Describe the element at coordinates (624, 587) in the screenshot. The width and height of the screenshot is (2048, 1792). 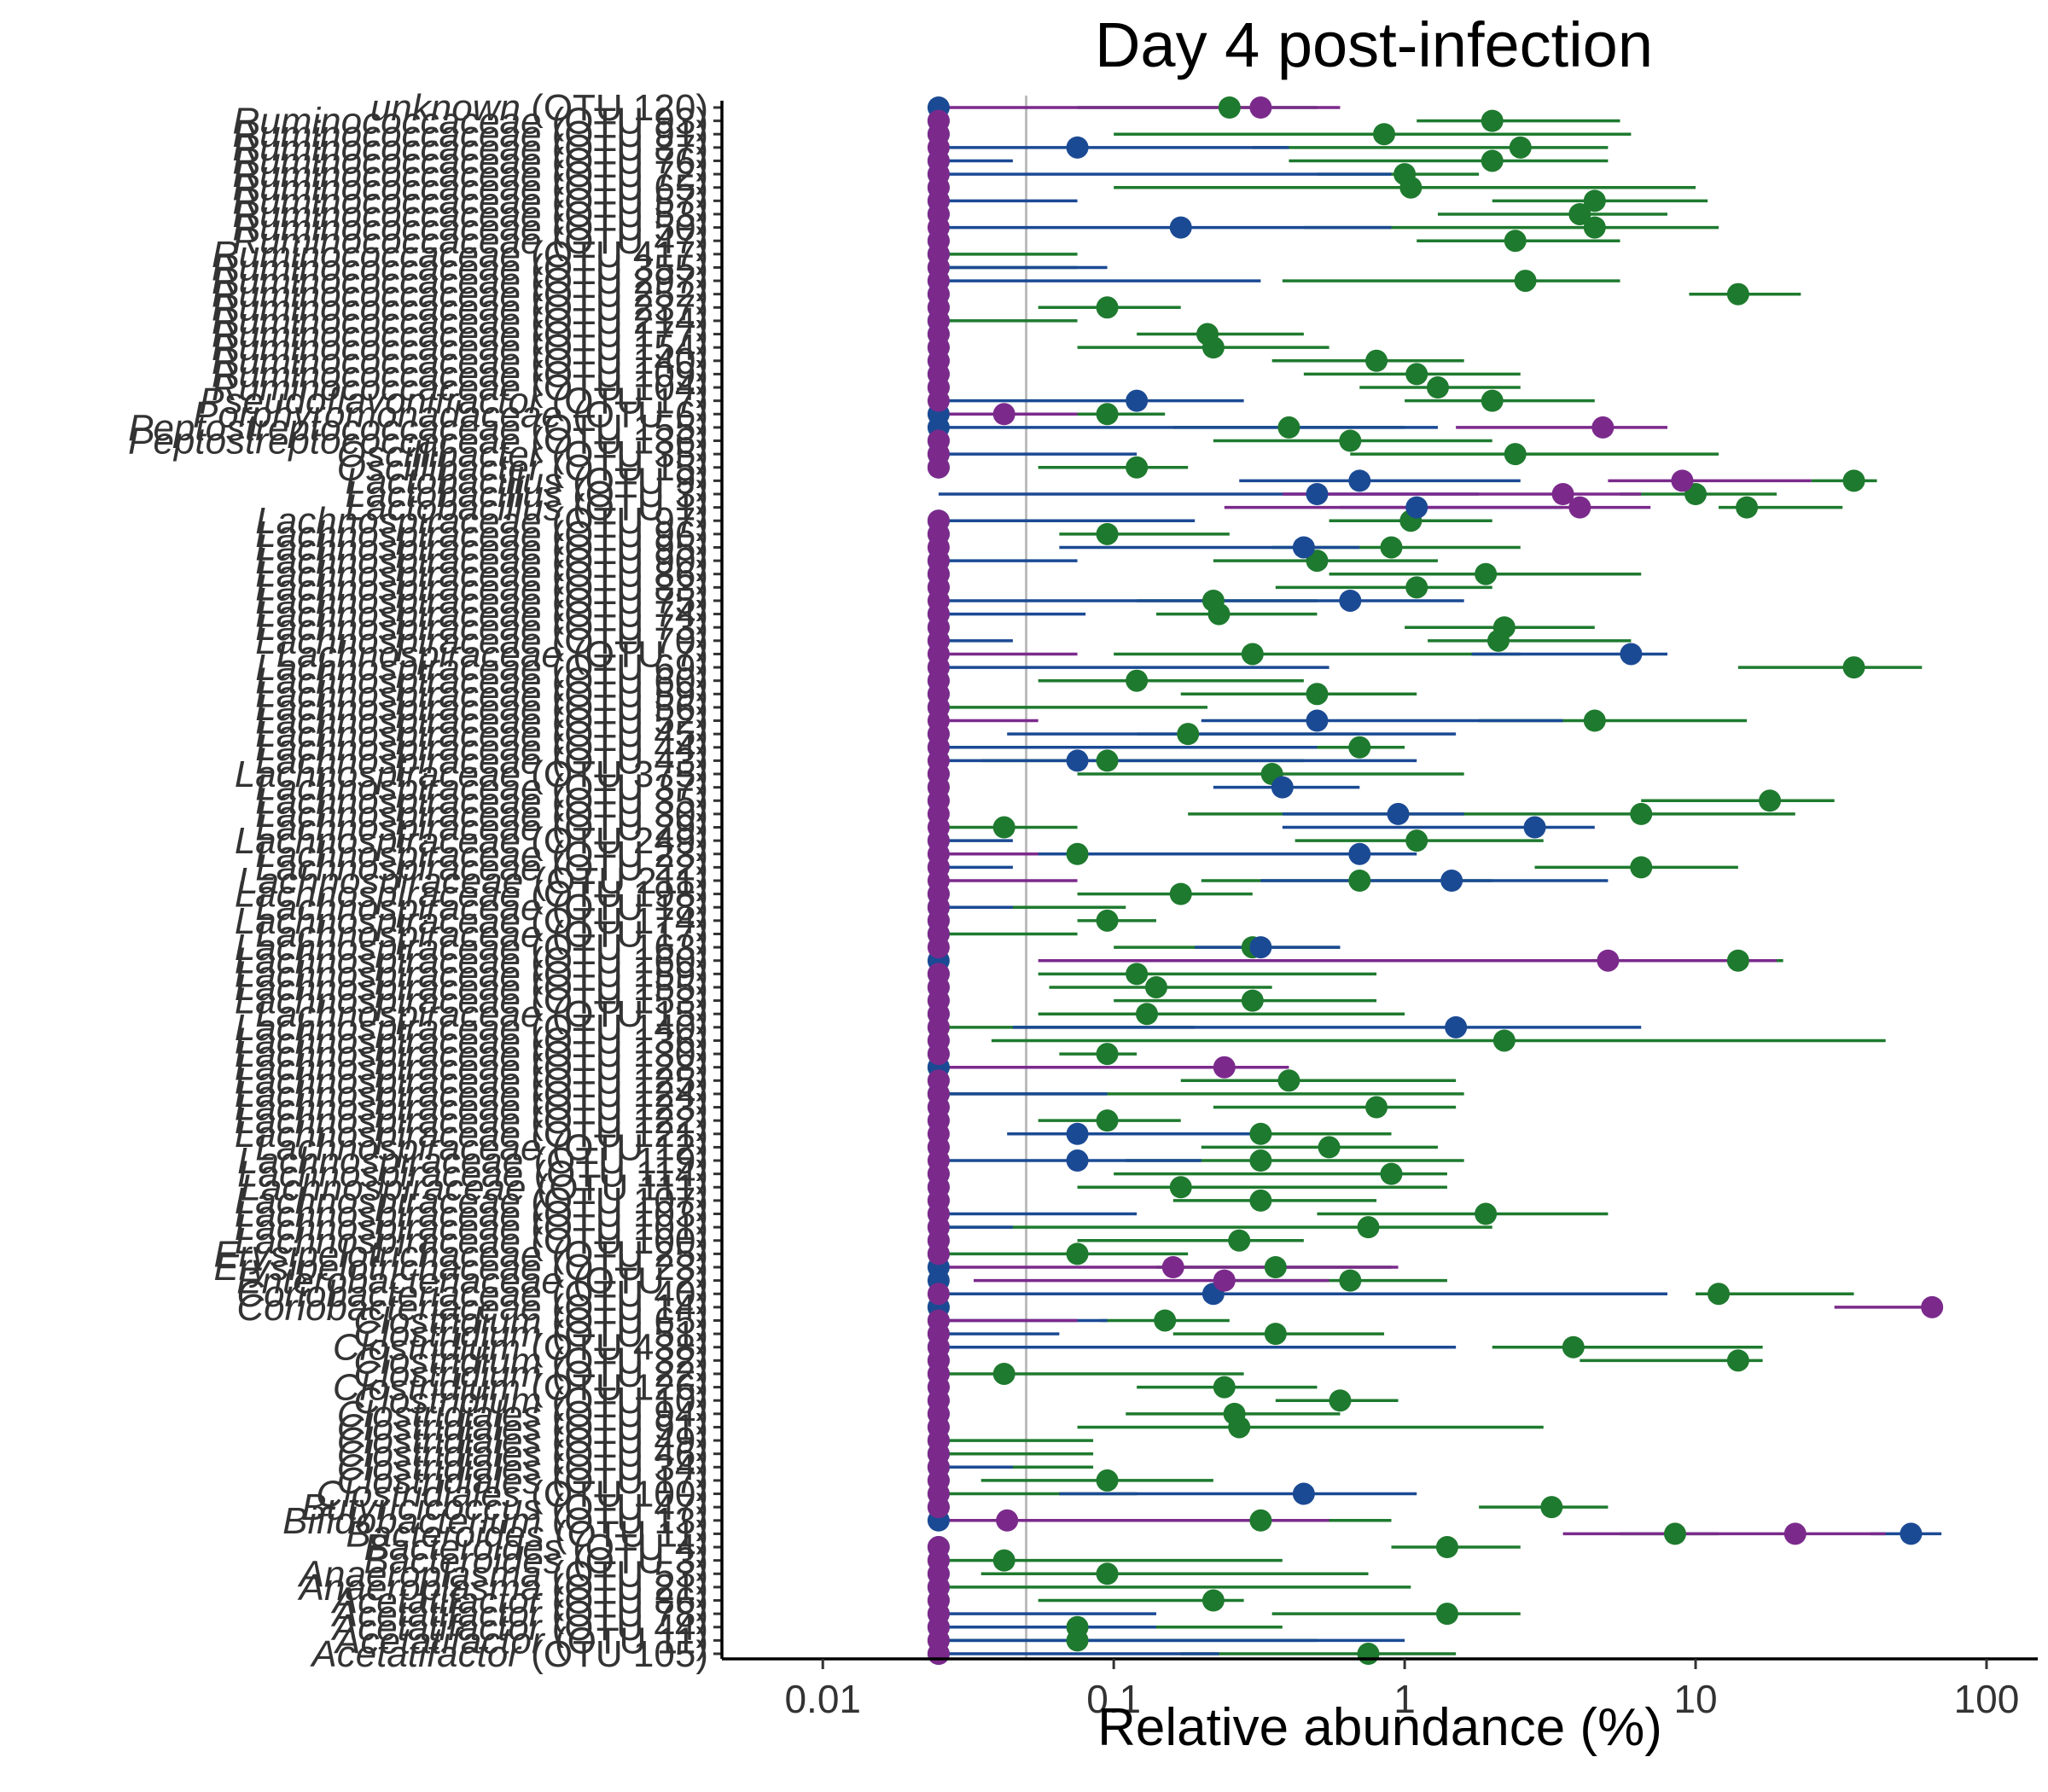
I see `y-tick-label-otu: (OTU 83)` at that location.